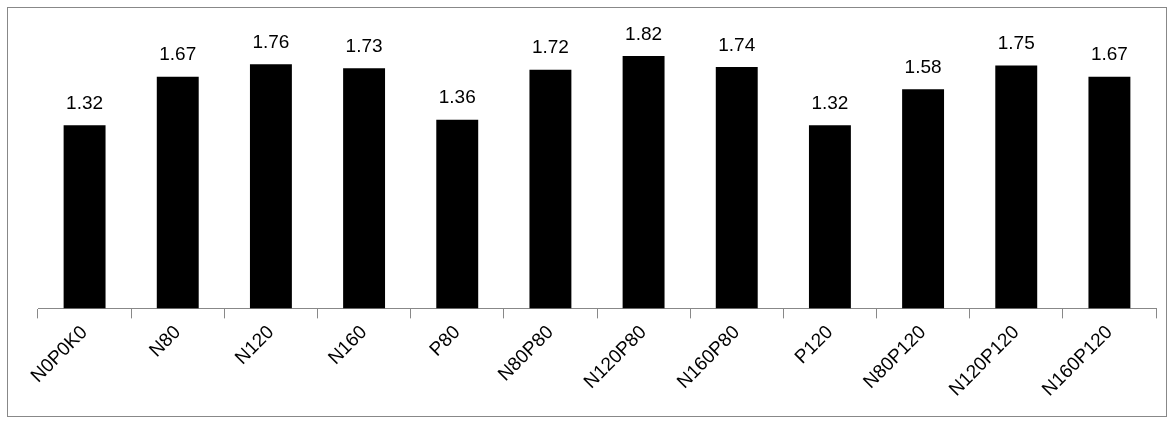 The width and height of the screenshot is (1175, 425). What do you see at coordinates (737, 44) in the screenshot?
I see `data-label: 1.74` at bounding box center [737, 44].